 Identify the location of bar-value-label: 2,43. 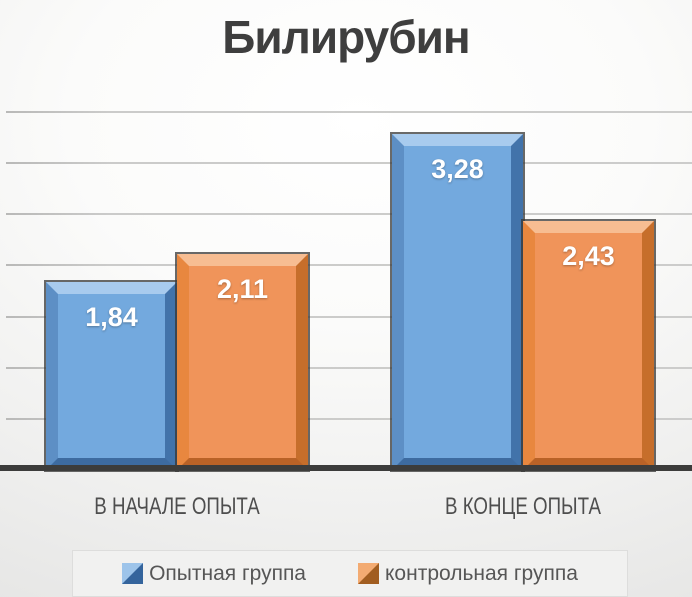
(588, 256).